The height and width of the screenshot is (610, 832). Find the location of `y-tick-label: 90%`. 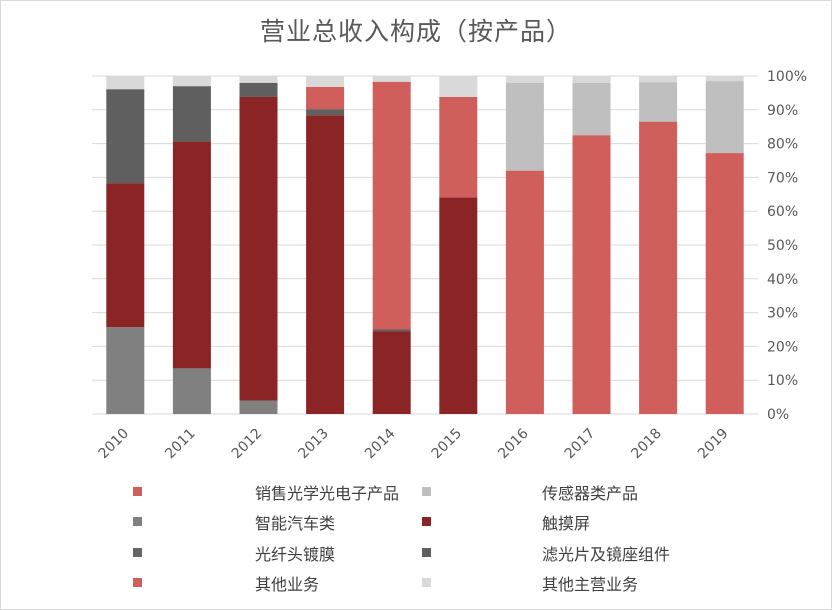

y-tick-label: 90% is located at coordinates (782, 111).